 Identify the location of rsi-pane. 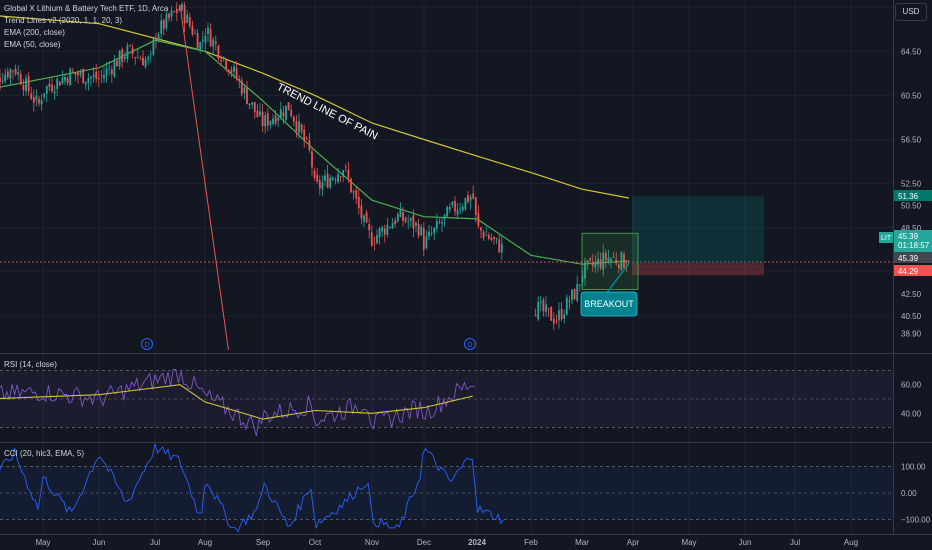
(446, 402).